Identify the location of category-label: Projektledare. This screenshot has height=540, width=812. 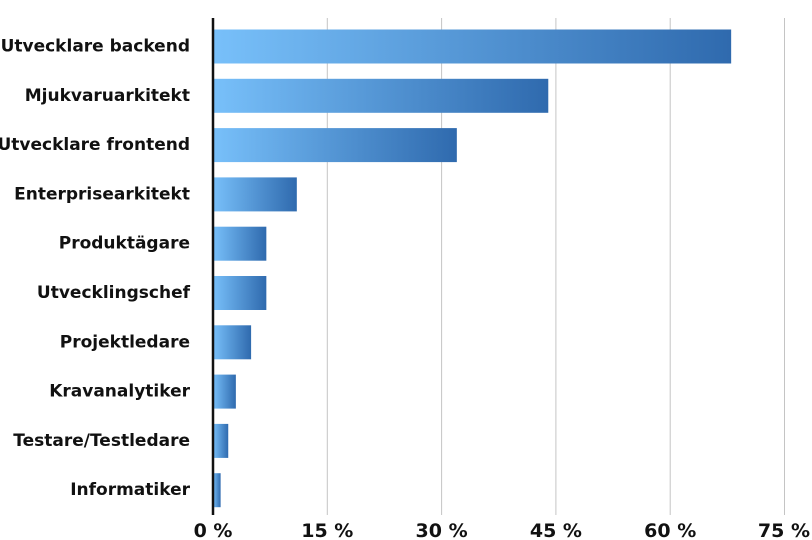
(125, 342).